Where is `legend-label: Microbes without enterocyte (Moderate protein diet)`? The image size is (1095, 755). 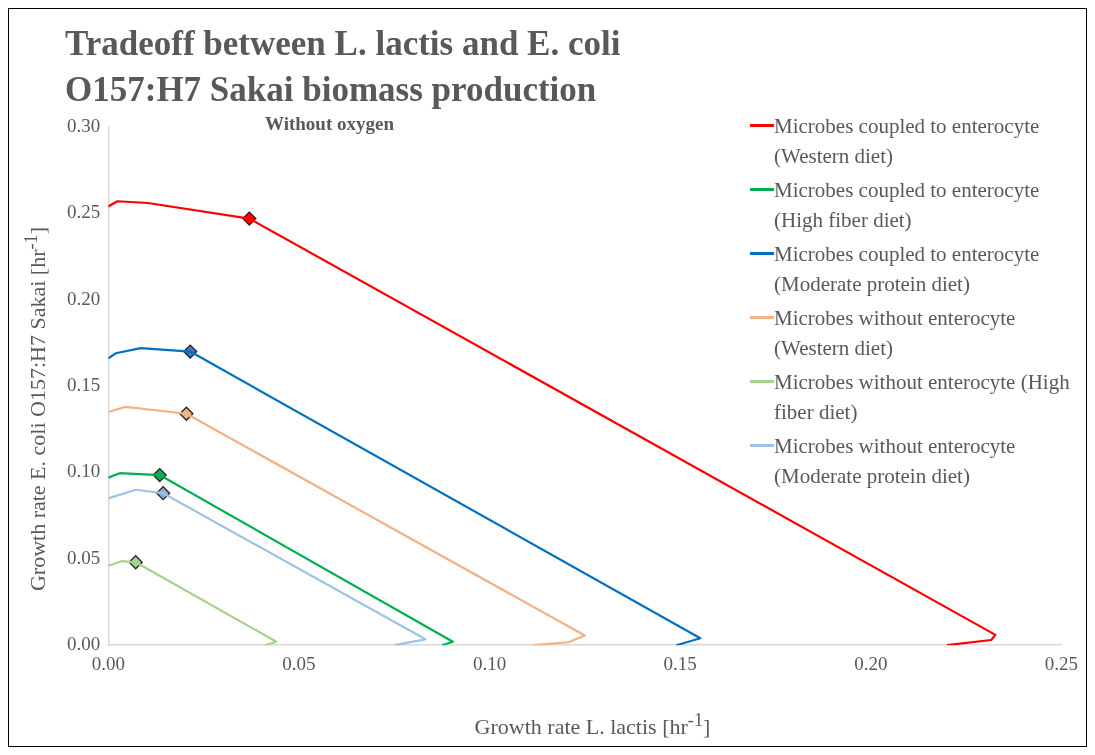
legend-label: Microbes without enterocyte (Moderate protein diet) is located at coordinates (895, 461).